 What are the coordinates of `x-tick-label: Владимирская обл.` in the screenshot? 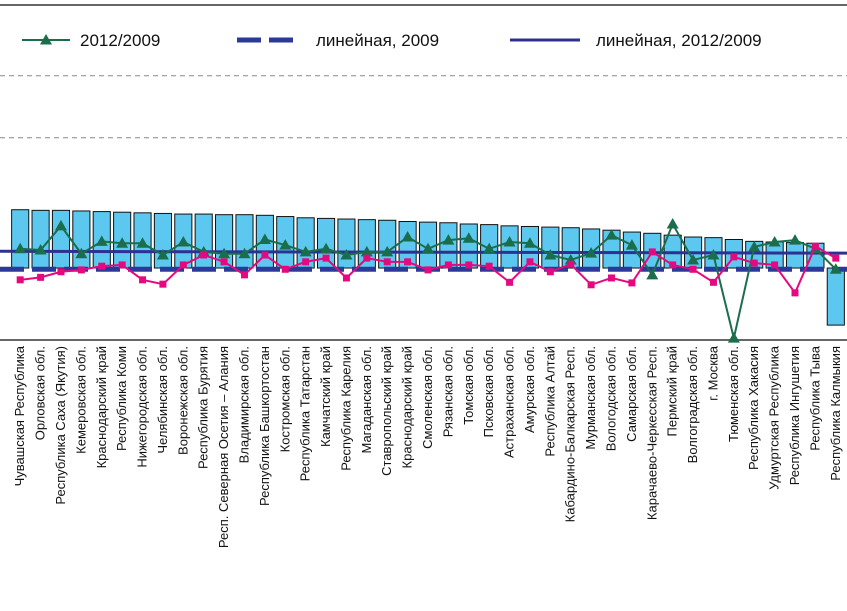 It's located at (243, 404).